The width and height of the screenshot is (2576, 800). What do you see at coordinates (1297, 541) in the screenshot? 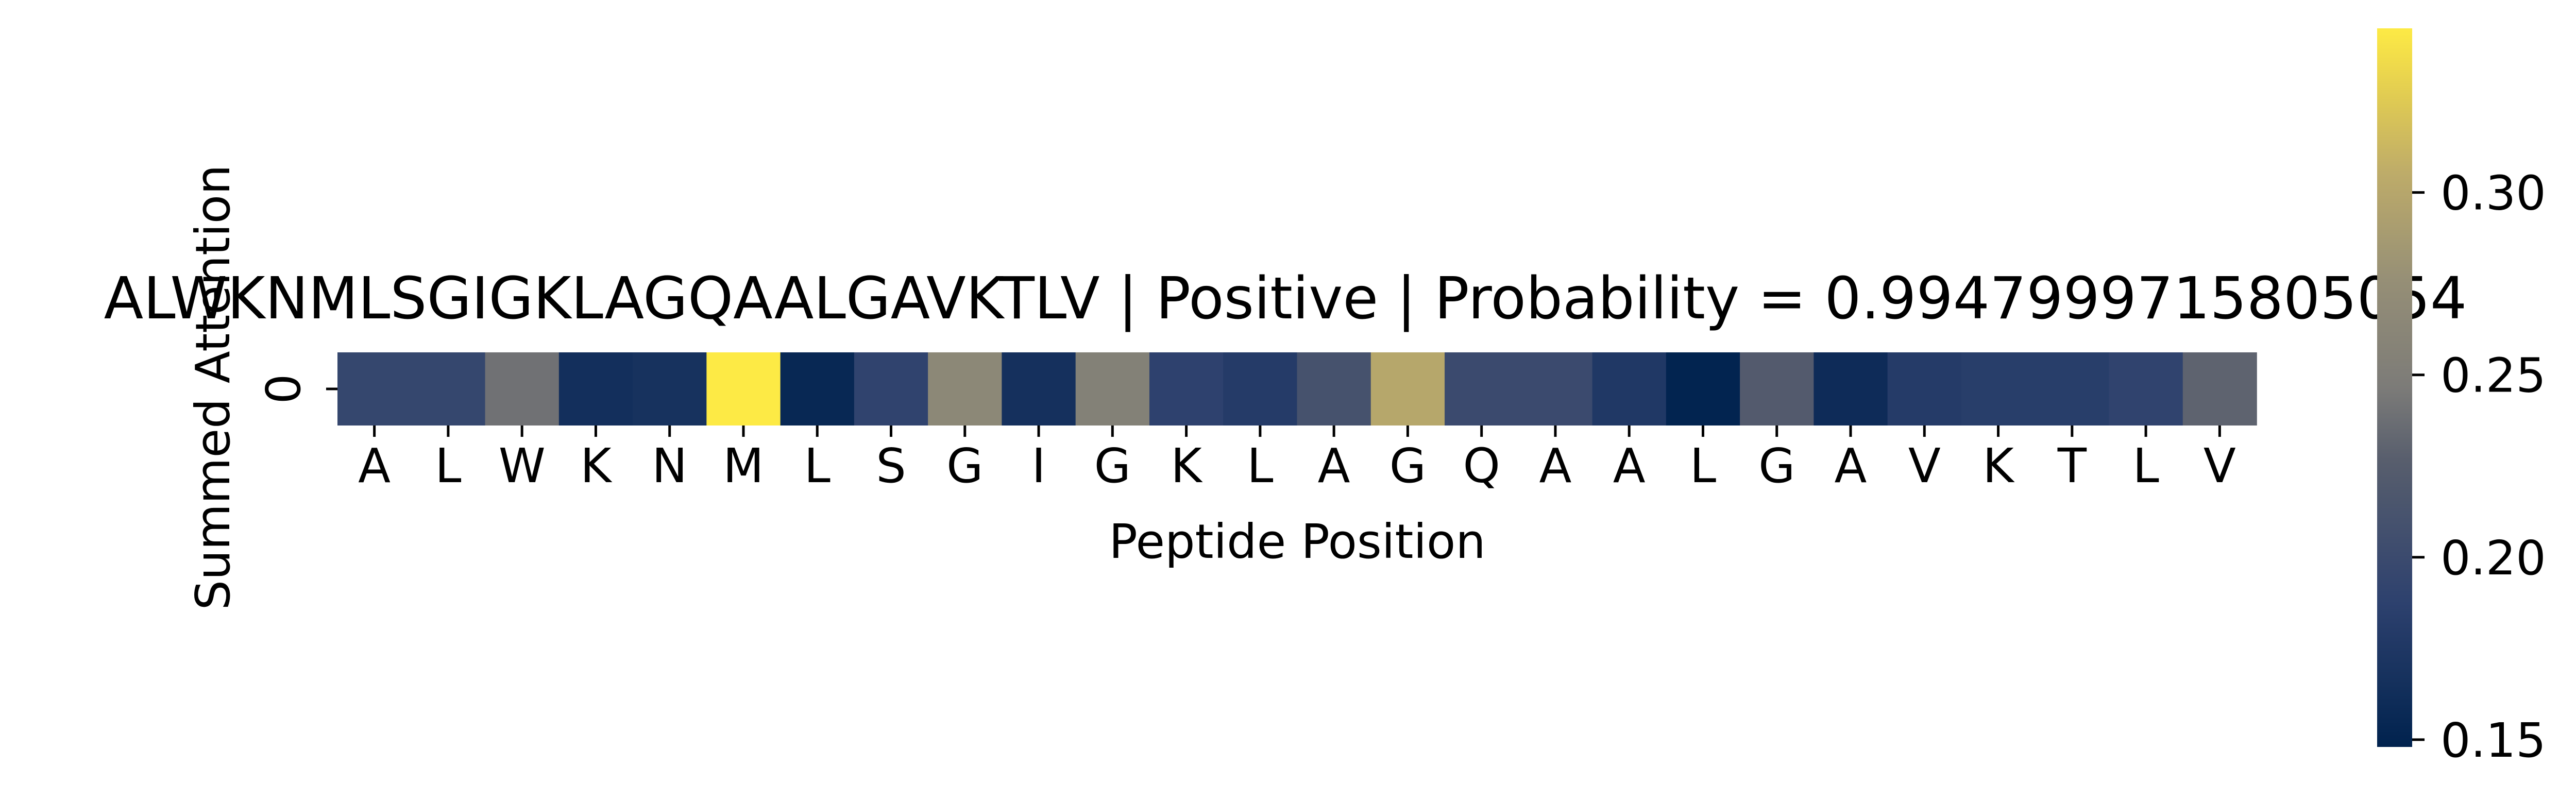
I see `x-axis-label: Peptide Position` at bounding box center [1297, 541].